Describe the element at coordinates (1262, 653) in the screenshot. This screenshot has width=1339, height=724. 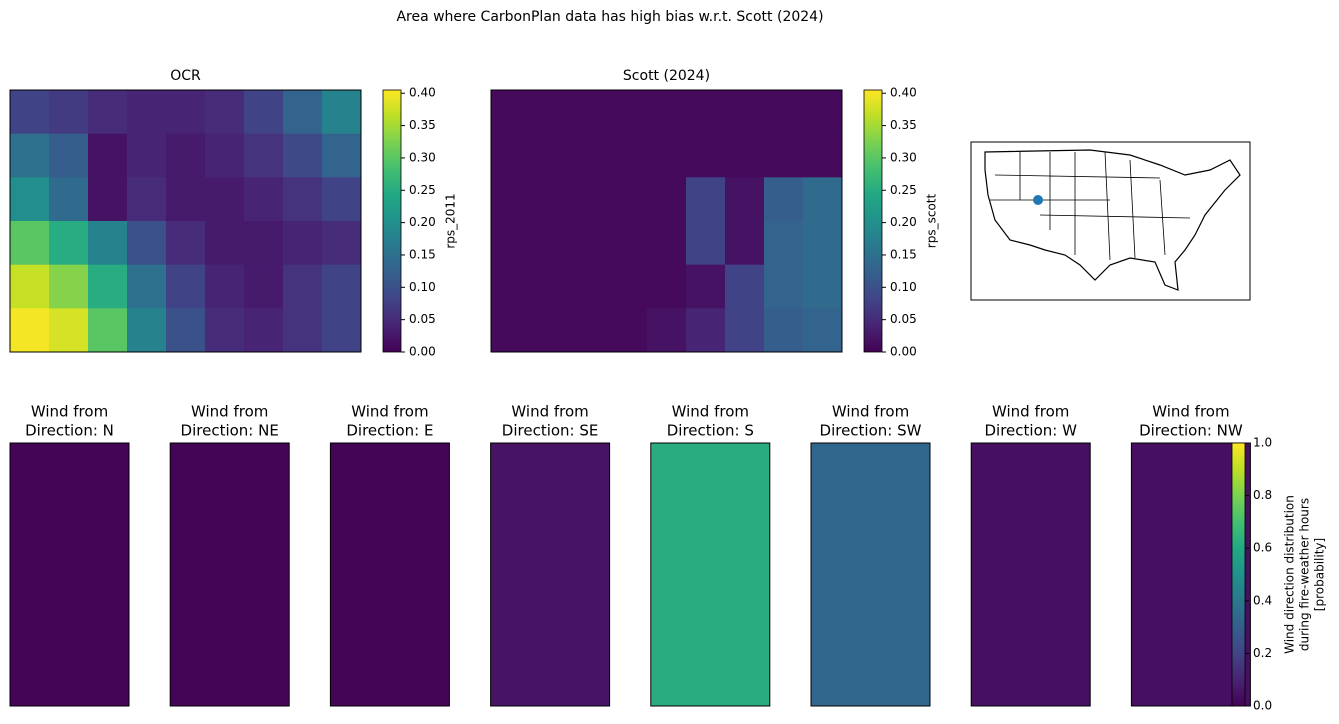
I see `colorbar-tick-label: 0.2` at that location.